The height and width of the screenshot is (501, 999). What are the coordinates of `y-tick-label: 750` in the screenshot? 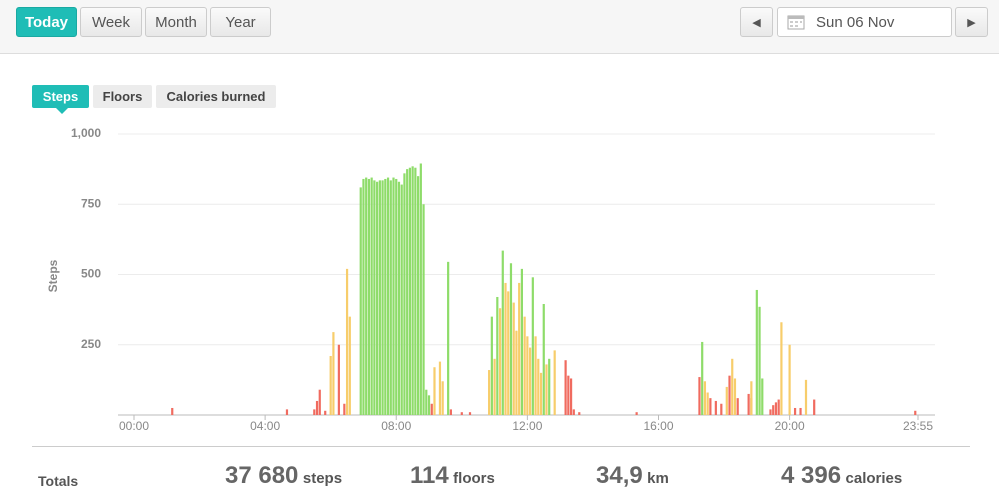 It's located at (91, 203).